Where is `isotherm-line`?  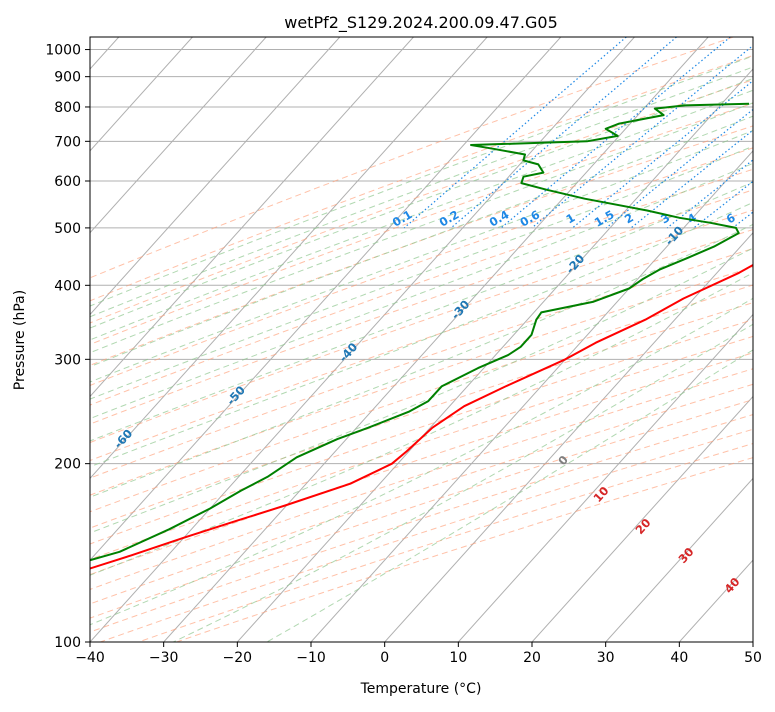
isotherm-line is located at coordinates (764, 339).